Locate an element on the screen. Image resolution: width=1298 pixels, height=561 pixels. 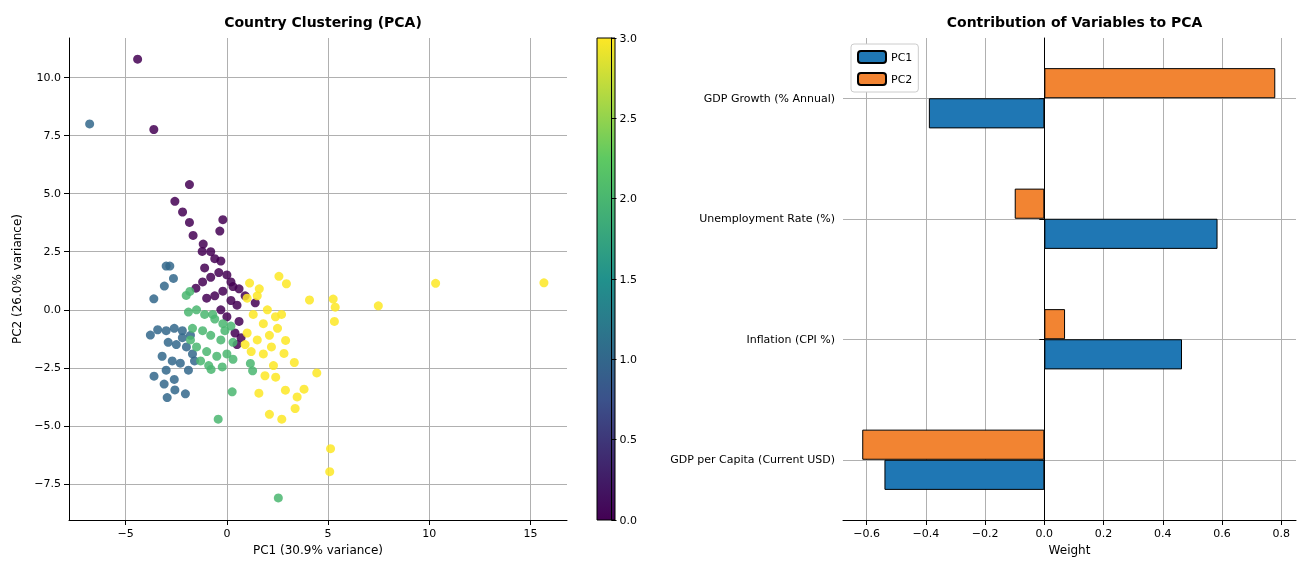
x-tick-label: 0.2 is located at coordinates (1103, 533).